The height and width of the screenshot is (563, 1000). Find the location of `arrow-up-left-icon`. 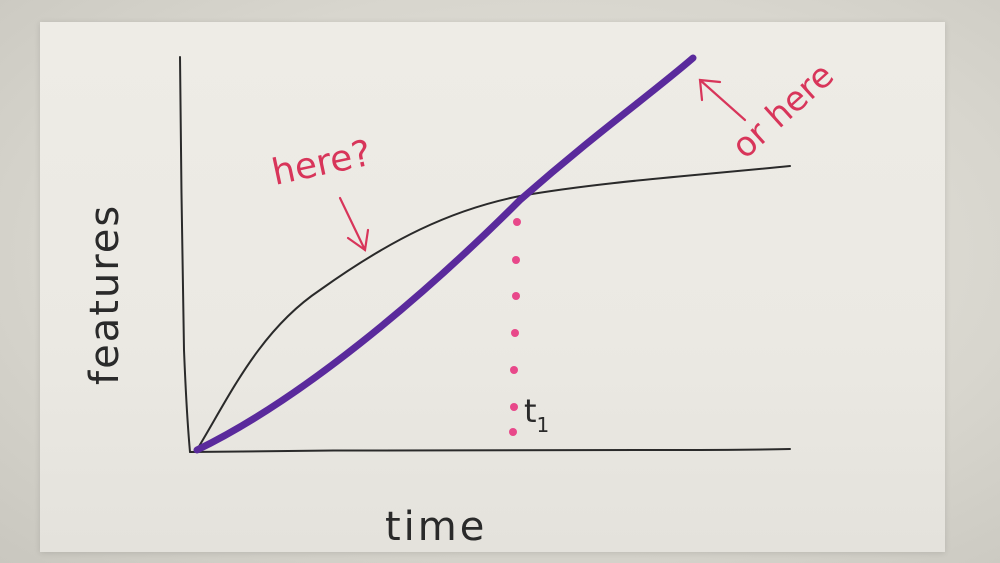

arrow-up-left-icon is located at coordinates (722, 100).